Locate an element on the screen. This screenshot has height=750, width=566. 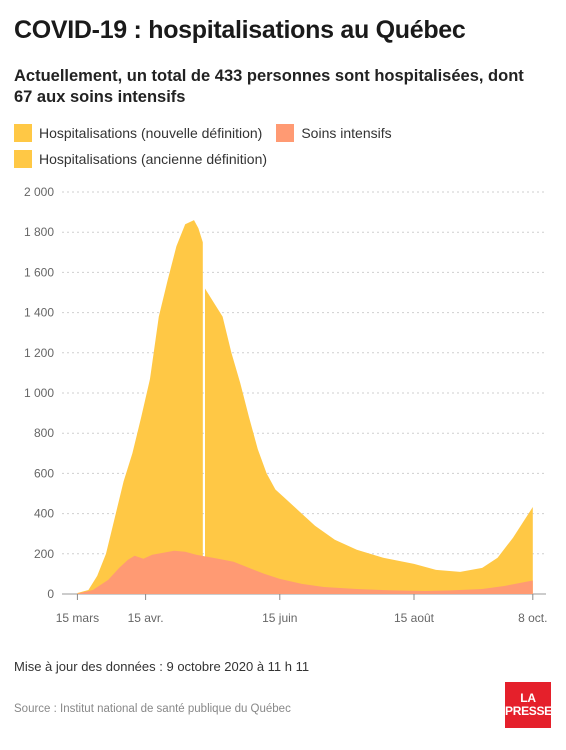
y-tick-label-9: 1 800 is located at coordinates (39, 232).